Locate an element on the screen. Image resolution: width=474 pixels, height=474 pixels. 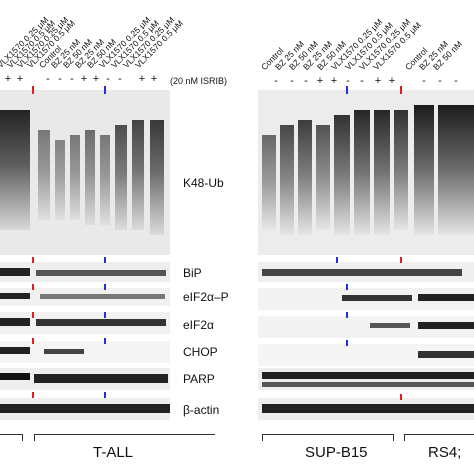
left-small-blots is located at coordinates (85, 341).